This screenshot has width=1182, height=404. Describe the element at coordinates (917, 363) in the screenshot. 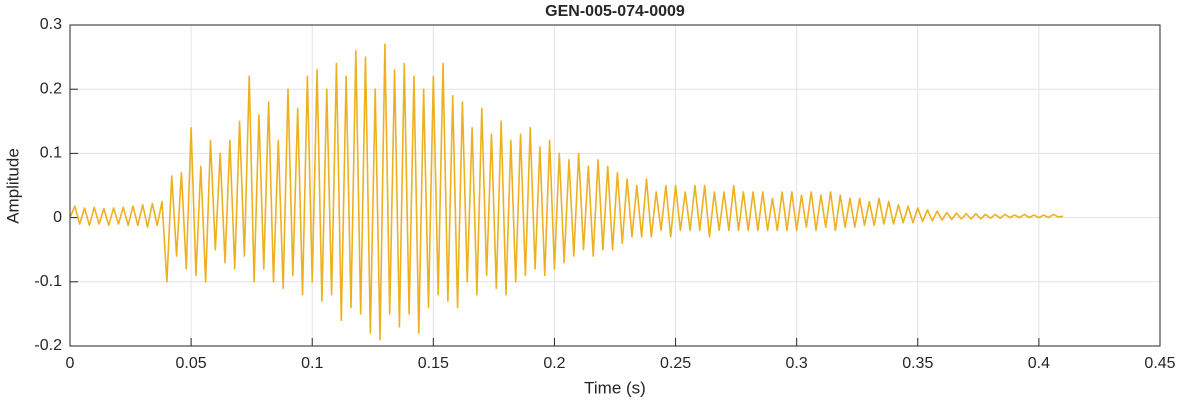

I see `x-tick-label: 0.35` at that location.